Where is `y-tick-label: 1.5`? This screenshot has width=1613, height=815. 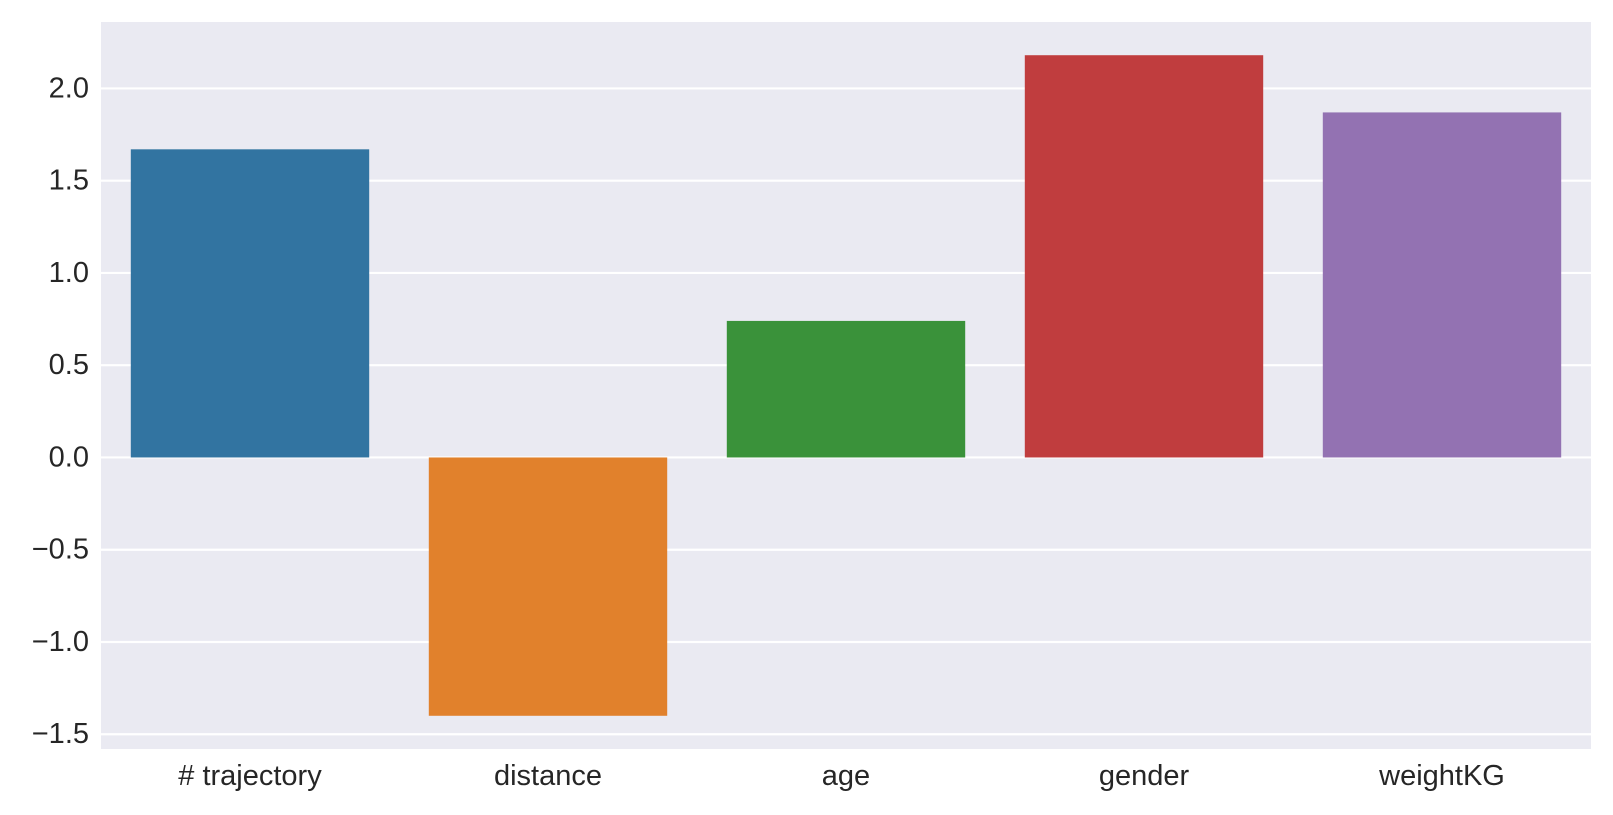 y-tick-label: 1.5 is located at coordinates (69, 181).